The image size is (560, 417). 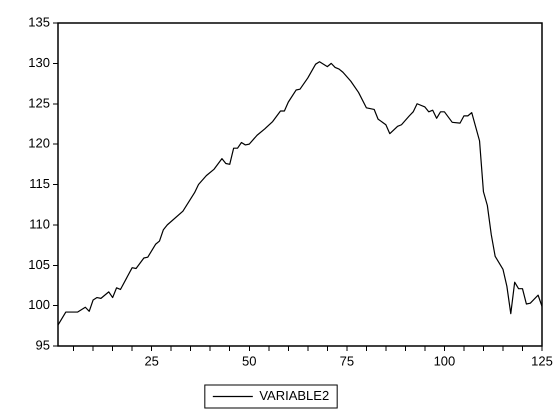 I want to click on x-tick-label: 50, so click(x=249, y=360).